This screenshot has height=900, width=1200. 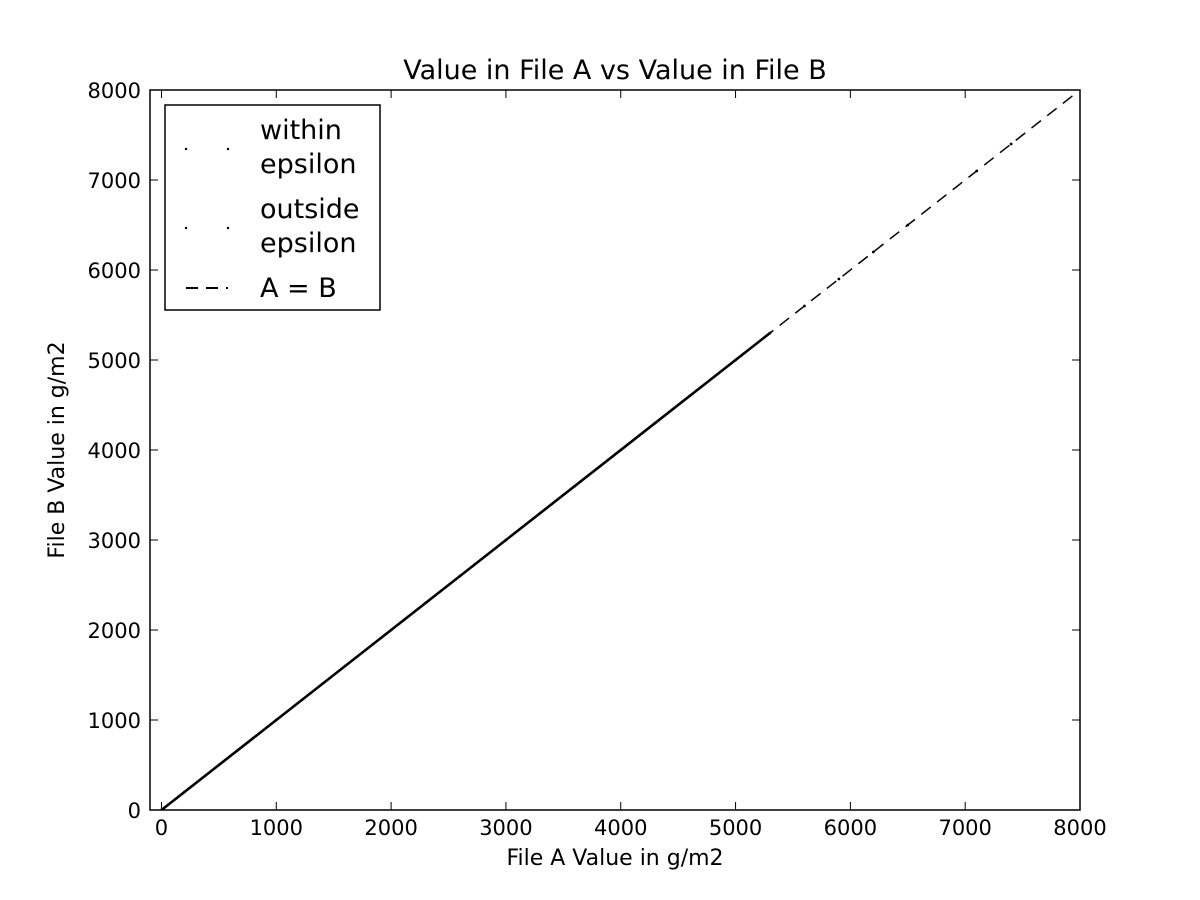 What do you see at coordinates (114, 721) in the screenshot?
I see `y-tick-label: 1000` at bounding box center [114, 721].